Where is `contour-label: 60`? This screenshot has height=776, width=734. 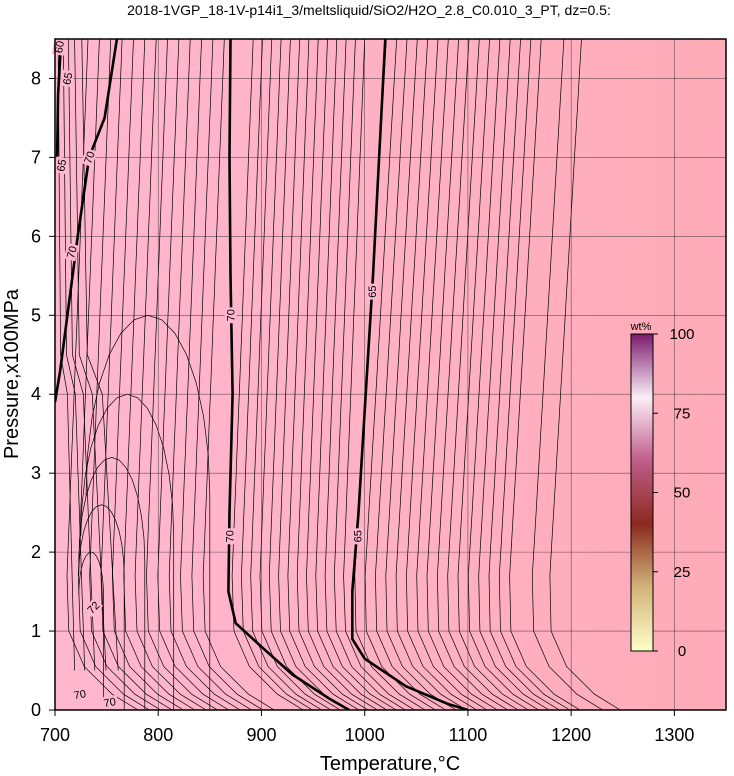 contour-label: 60 is located at coordinates (59, 46).